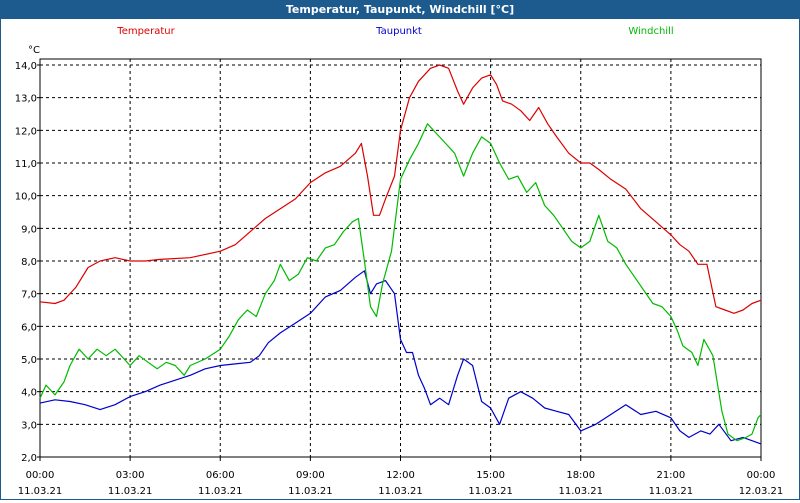 This screenshot has height=503, width=800. Describe the element at coordinates (580, 475) in the screenshot. I see `x-tick-label-time: 18:00` at that location.